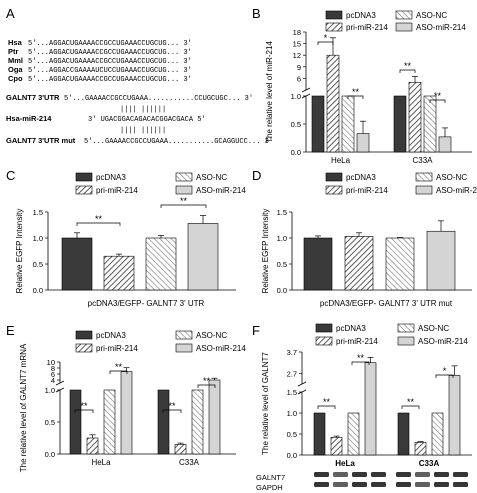  Describe the element at coordinates (110, 62) in the screenshot. I see `species-seq: 5'...AGGACUGAAAACCGCCUGAAACCUGCUG... 3'` at that location.